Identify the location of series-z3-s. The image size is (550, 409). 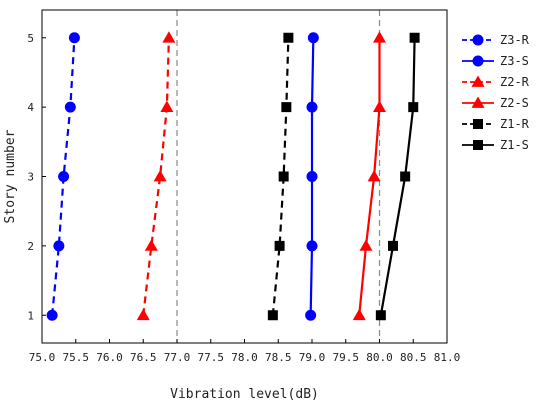
(312, 176).